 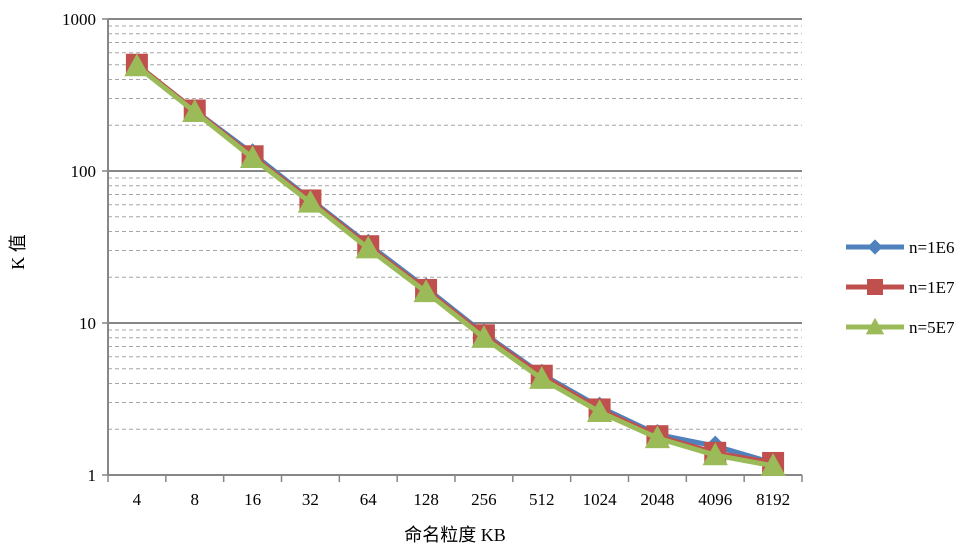 What do you see at coordinates (931, 247) in the screenshot?
I see `legend-label: n=1E6` at bounding box center [931, 247].